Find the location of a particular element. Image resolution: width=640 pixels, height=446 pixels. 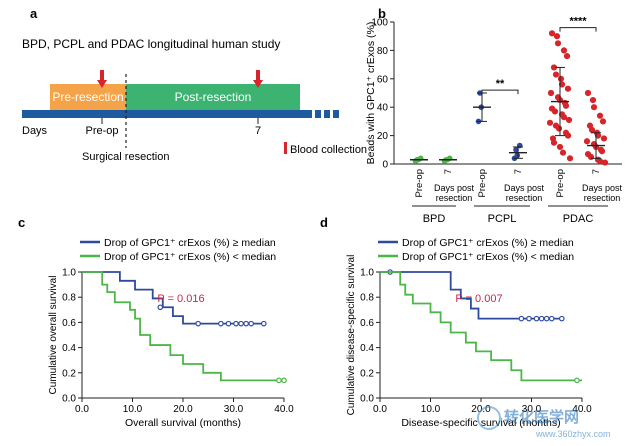

timeline-bar is located at coordinates (167, 114).